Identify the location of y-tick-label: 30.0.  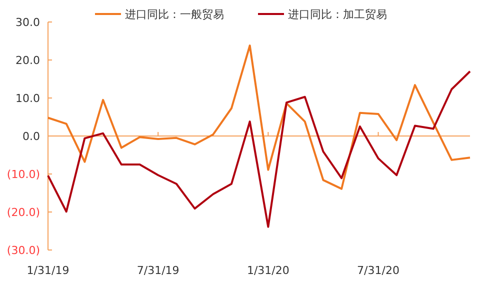
(28, 22).